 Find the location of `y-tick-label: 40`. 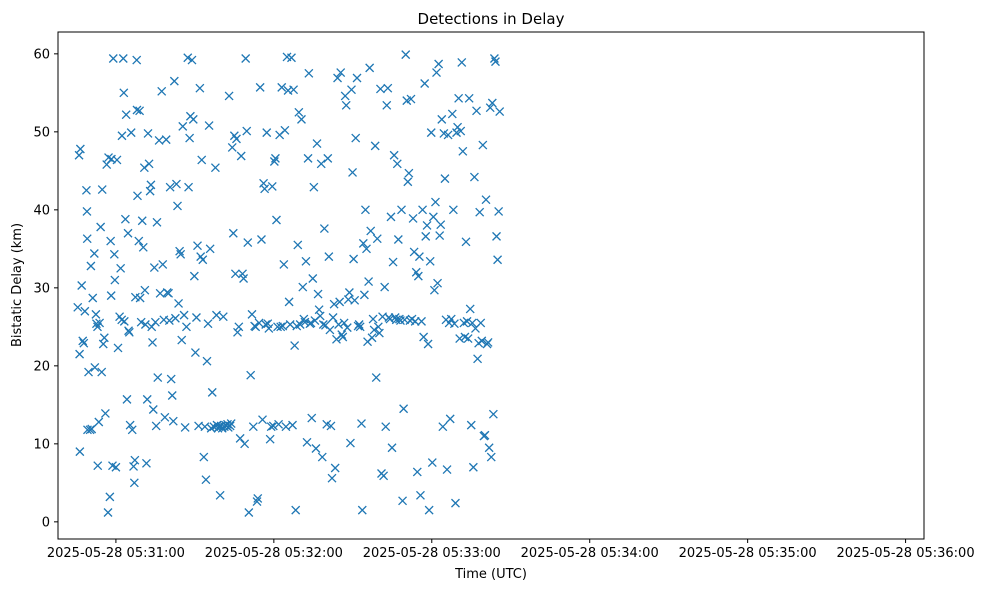

y-tick-label: 40 is located at coordinates (41, 210).